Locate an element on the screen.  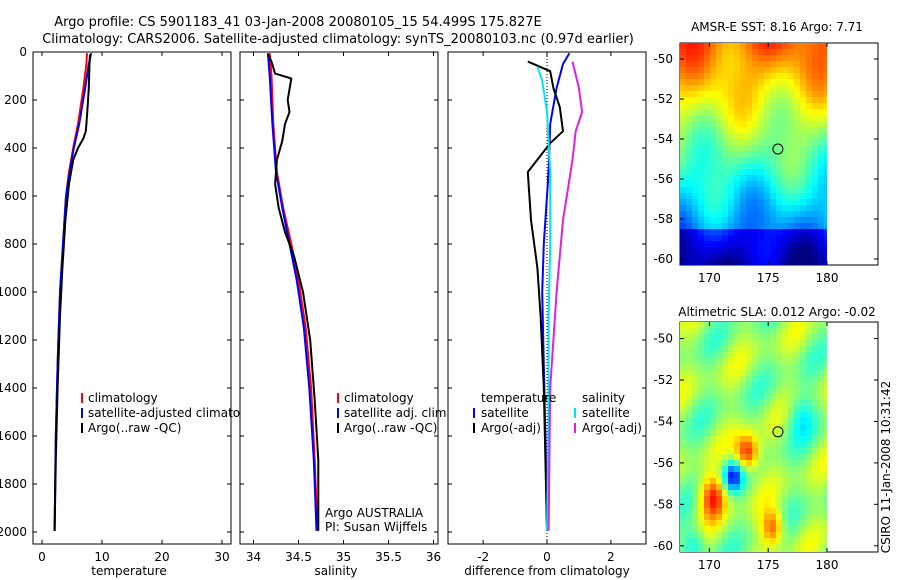
sla-map-title: Altimetric SLA: 0.012 Argo: -0.02 is located at coordinates (776, 312).